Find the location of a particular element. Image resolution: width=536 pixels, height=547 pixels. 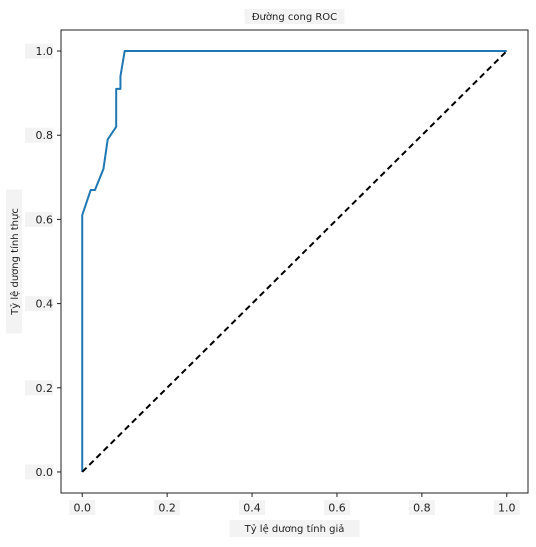

chart-title: Đường cong ROC is located at coordinates (294, 17).